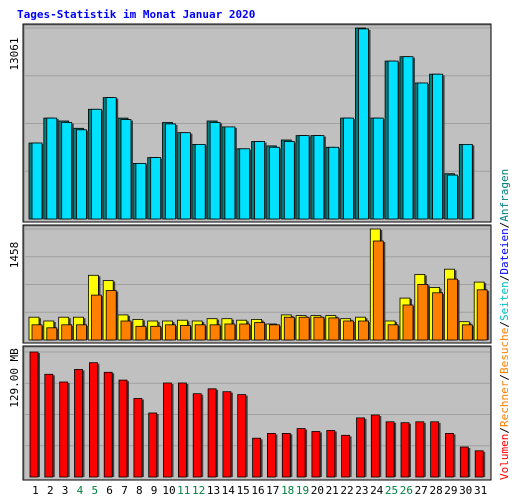 The width and height of the screenshot is (512, 500). Describe the element at coordinates (35, 490) in the screenshot. I see `x-tick-label: 1` at that location.